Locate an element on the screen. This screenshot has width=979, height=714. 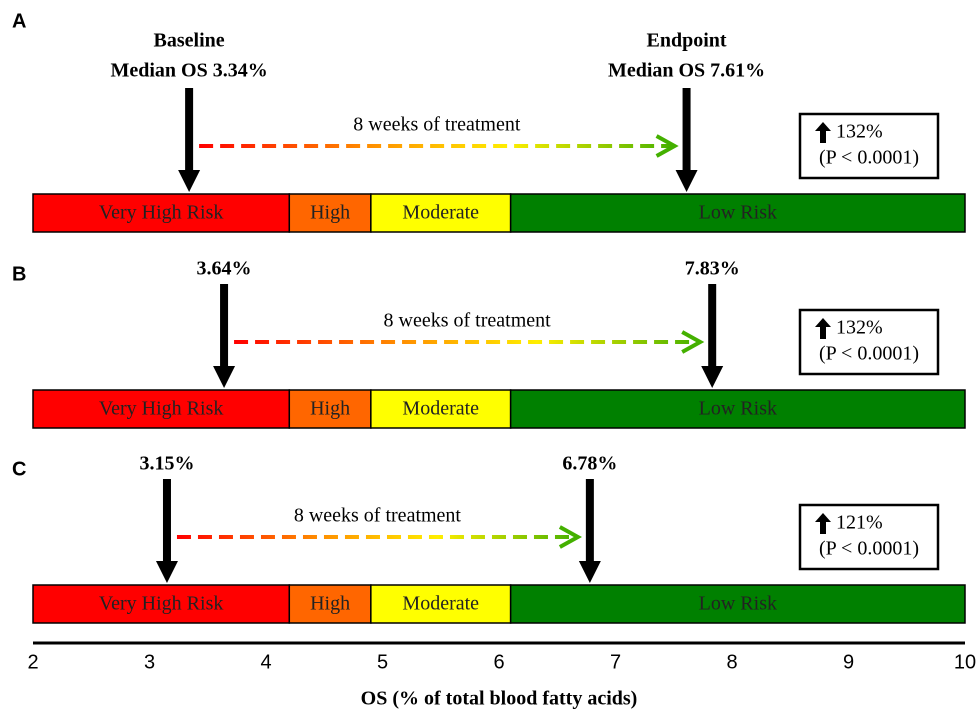
baseline-label: Median OS 3.34% is located at coordinates (188, 71).